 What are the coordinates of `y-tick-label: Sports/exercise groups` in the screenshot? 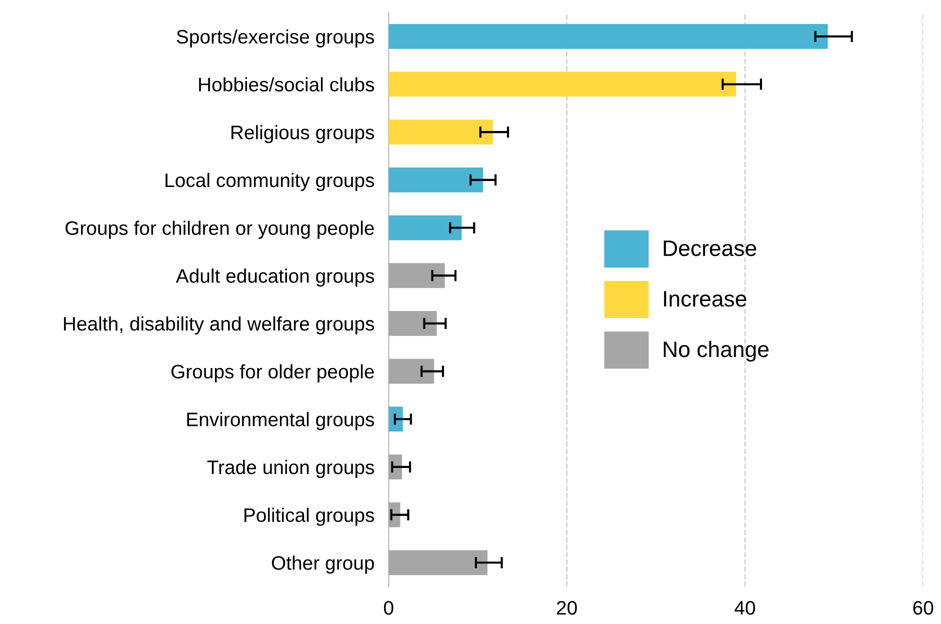 It's located at (275, 38).